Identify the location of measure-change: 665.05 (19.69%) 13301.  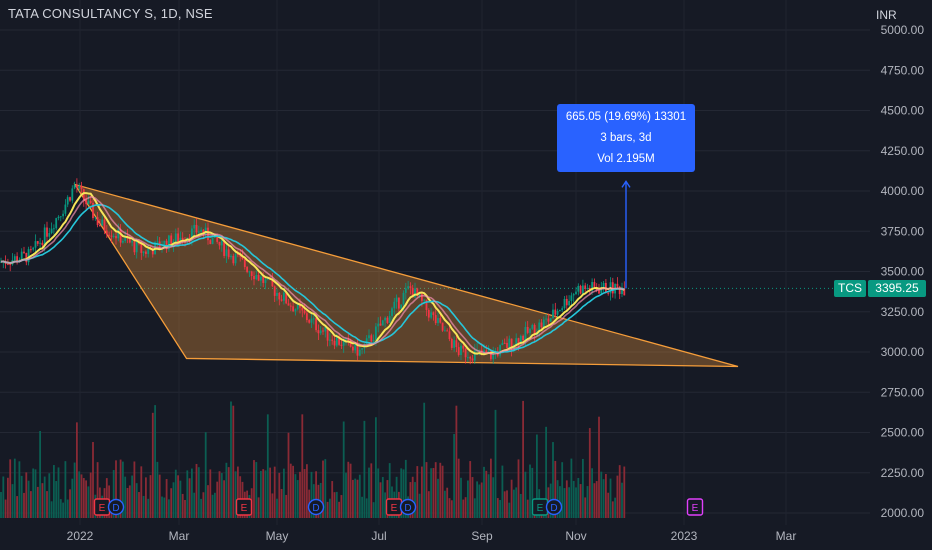
(626, 117).